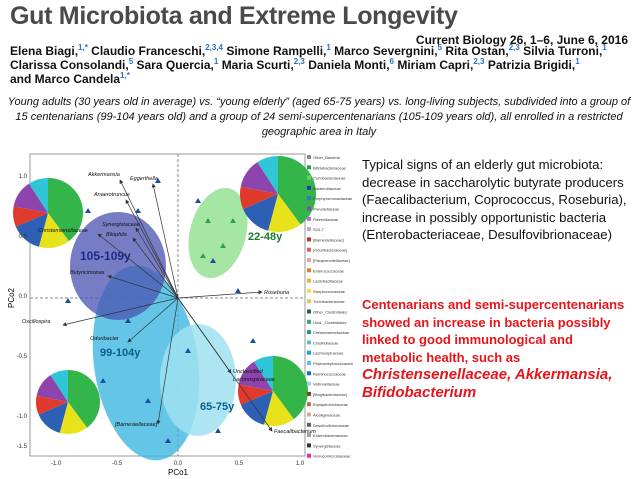  Describe the element at coordinates (300, 464) in the screenshot. I see `x-tick-label: 1.0` at that location.